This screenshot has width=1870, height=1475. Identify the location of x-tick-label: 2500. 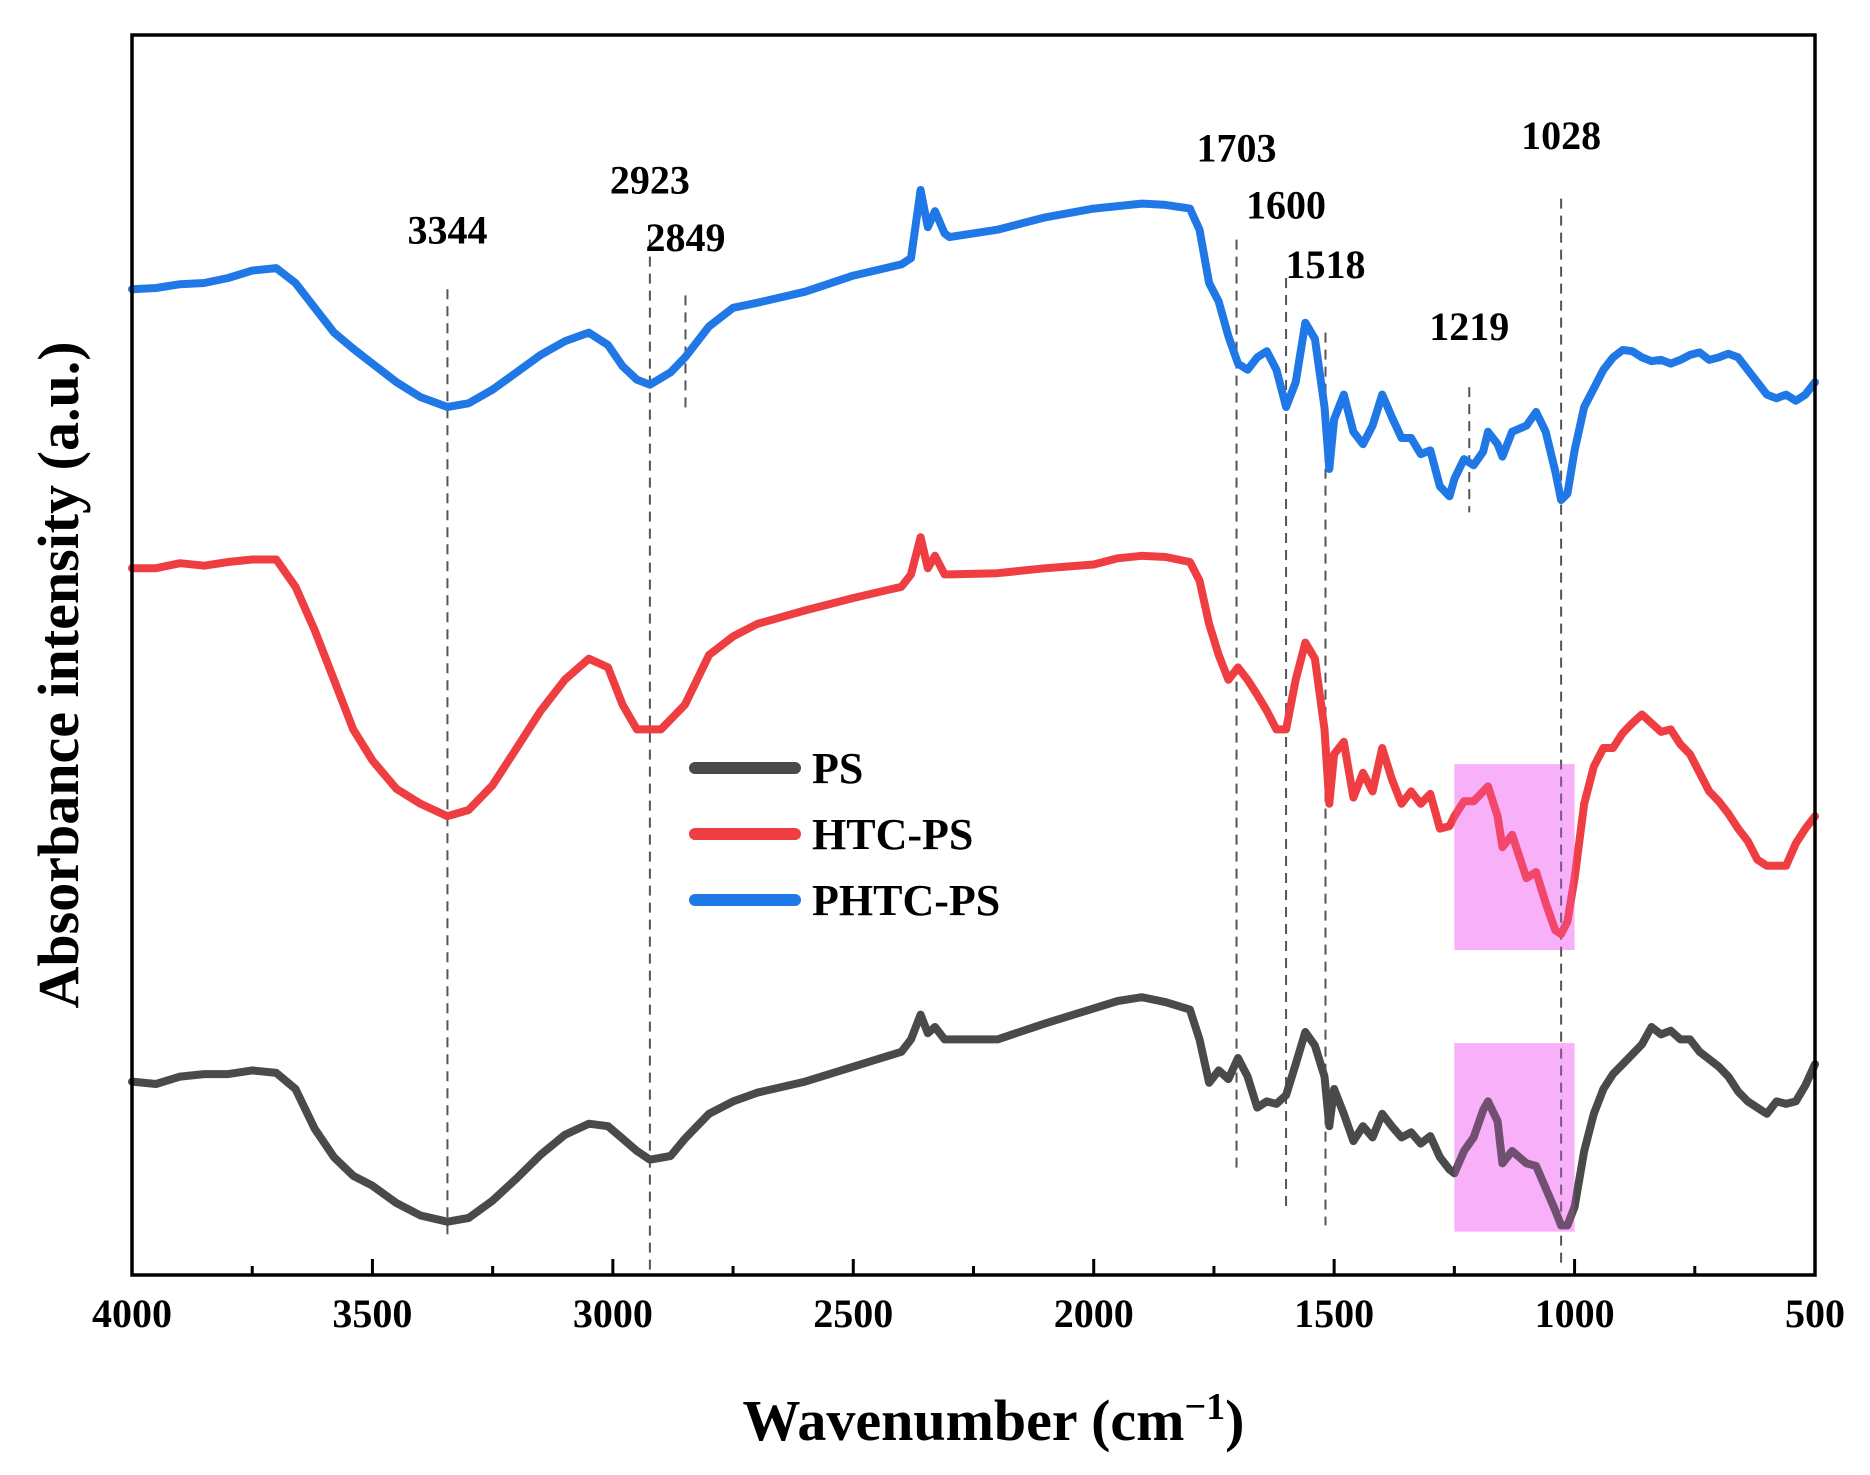
(853, 1313).